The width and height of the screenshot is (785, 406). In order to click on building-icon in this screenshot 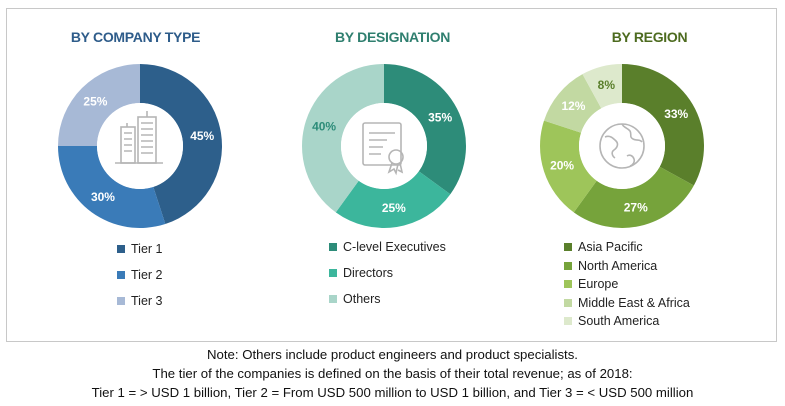, I will do `click(139, 137)`.